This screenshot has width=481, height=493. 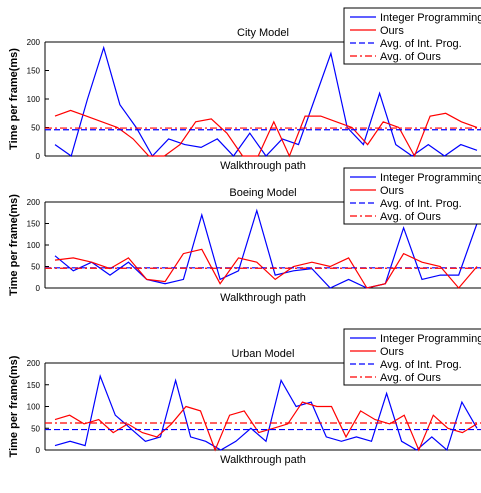 What do you see at coordinates (263, 33) in the screenshot?
I see `chart-title: City Model` at bounding box center [263, 33].